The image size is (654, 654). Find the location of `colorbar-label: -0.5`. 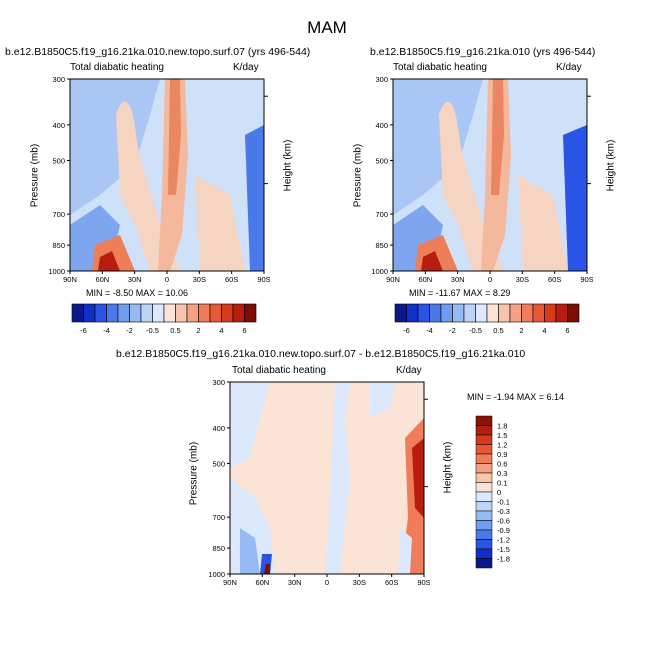

colorbar-label: -0.5 is located at coordinates (152, 330).